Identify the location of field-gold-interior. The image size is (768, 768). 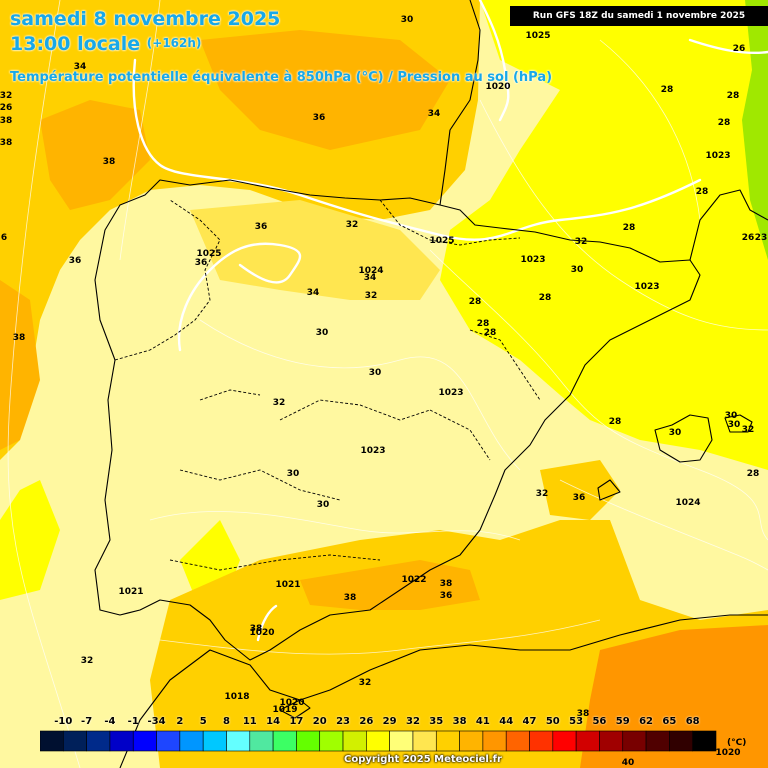
(315, 250).